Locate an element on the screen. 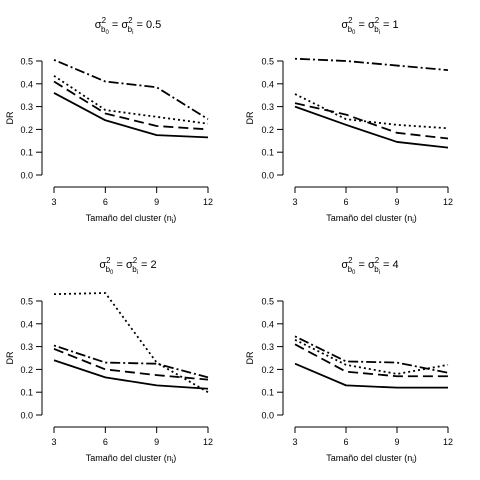 The height and width of the screenshot is (480, 480). panel-title: σ2 b0 = σ2 bi = 2 is located at coordinates (127, 266).